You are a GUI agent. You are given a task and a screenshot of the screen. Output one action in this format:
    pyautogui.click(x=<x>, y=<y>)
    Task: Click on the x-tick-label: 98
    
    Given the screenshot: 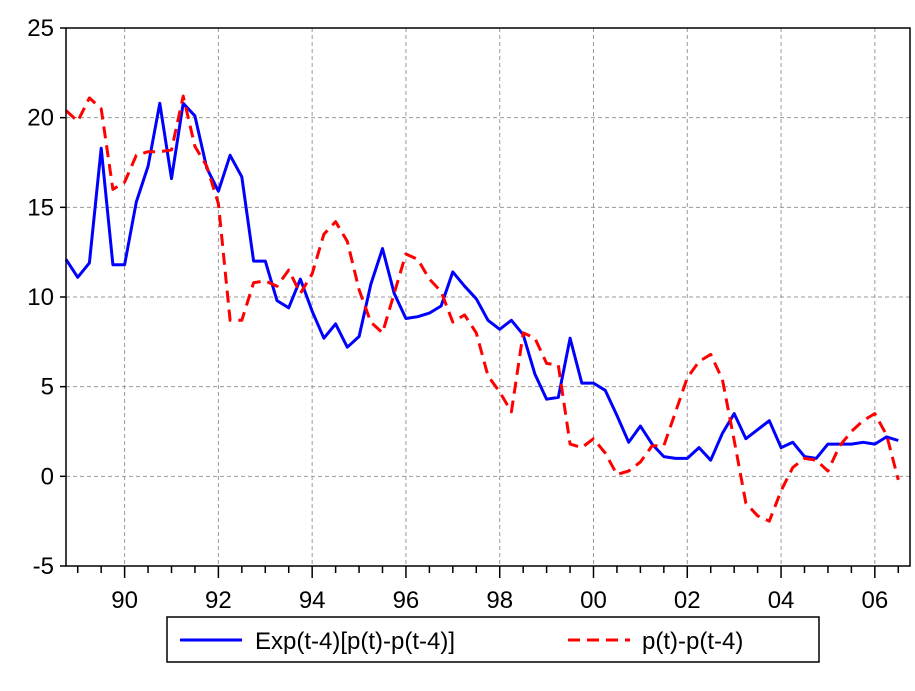 What is the action you would take?
    pyautogui.click(x=499, y=600)
    